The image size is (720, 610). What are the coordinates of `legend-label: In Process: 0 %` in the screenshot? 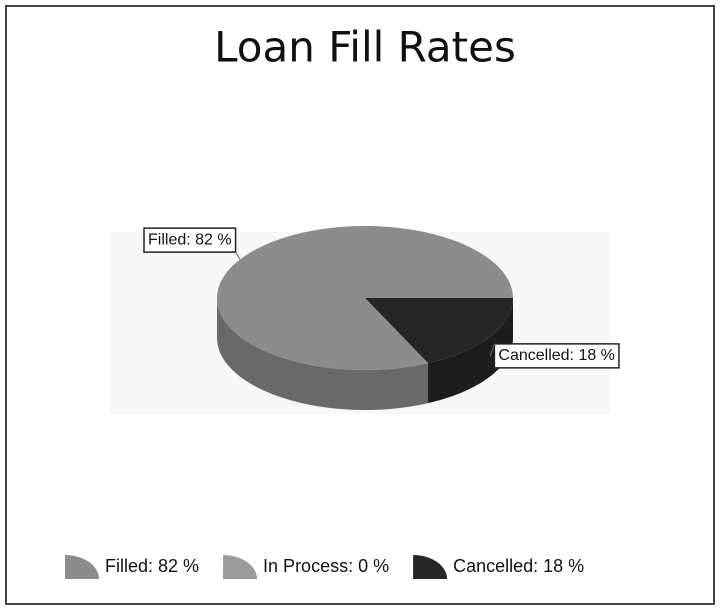 It's located at (326, 566).